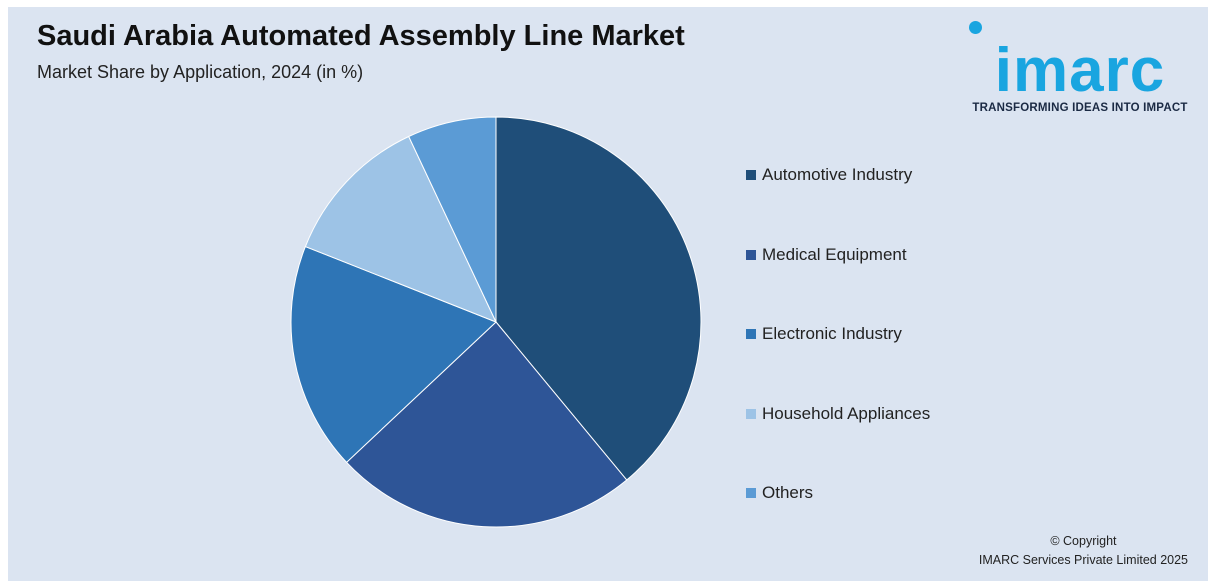  What do you see at coordinates (832, 333) in the screenshot?
I see `legend-label: Electronic Industry` at bounding box center [832, 333].